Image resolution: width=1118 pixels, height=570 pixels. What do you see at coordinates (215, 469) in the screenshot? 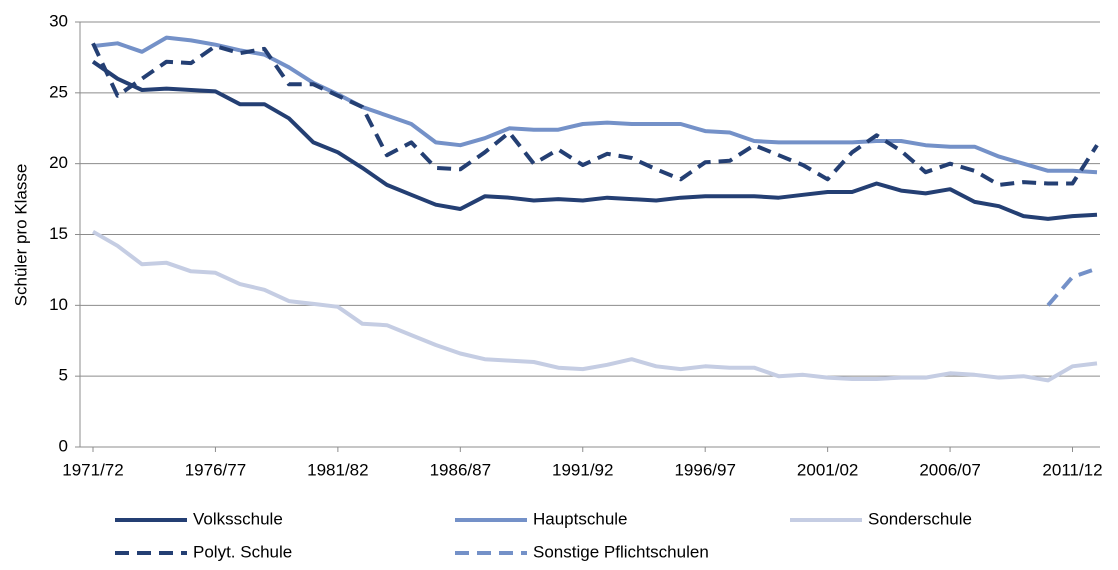
I see `x-tick-label: 1976/77` at bounding box center [215, 469].